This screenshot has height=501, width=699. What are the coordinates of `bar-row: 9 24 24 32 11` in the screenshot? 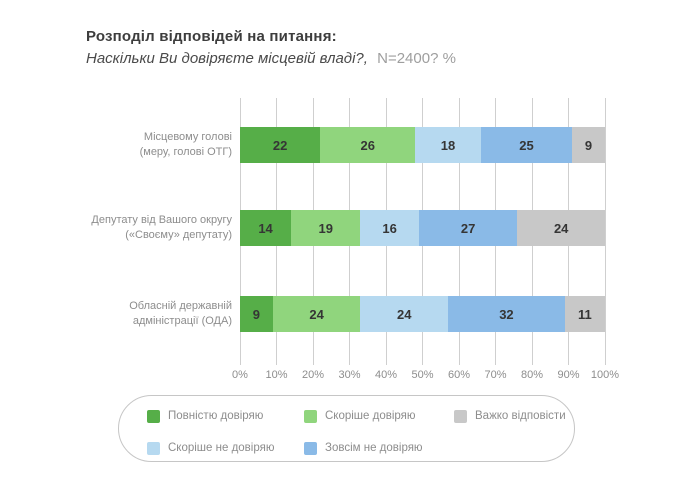 It's located at (422, 314).